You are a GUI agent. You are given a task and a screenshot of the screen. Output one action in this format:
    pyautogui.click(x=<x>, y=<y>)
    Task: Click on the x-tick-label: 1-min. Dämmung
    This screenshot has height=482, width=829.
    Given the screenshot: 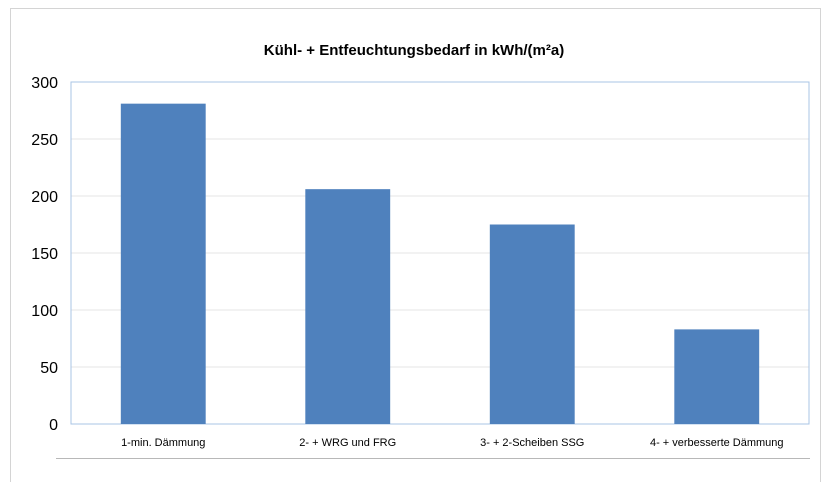 What is the action you would take?
    pyautogui.click(x=163, y=443)
    